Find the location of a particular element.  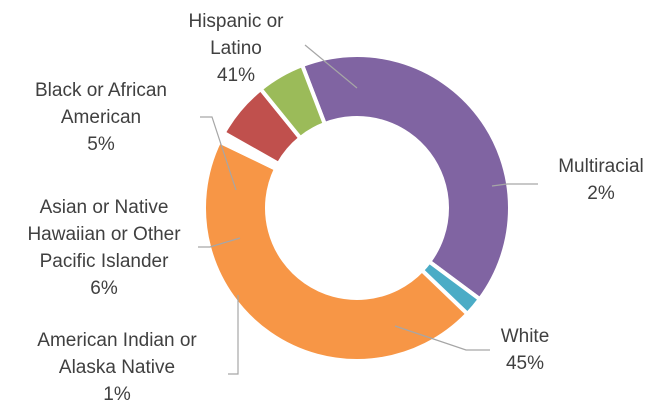

leader-line-multiracial is located at coordinates (514, 185).